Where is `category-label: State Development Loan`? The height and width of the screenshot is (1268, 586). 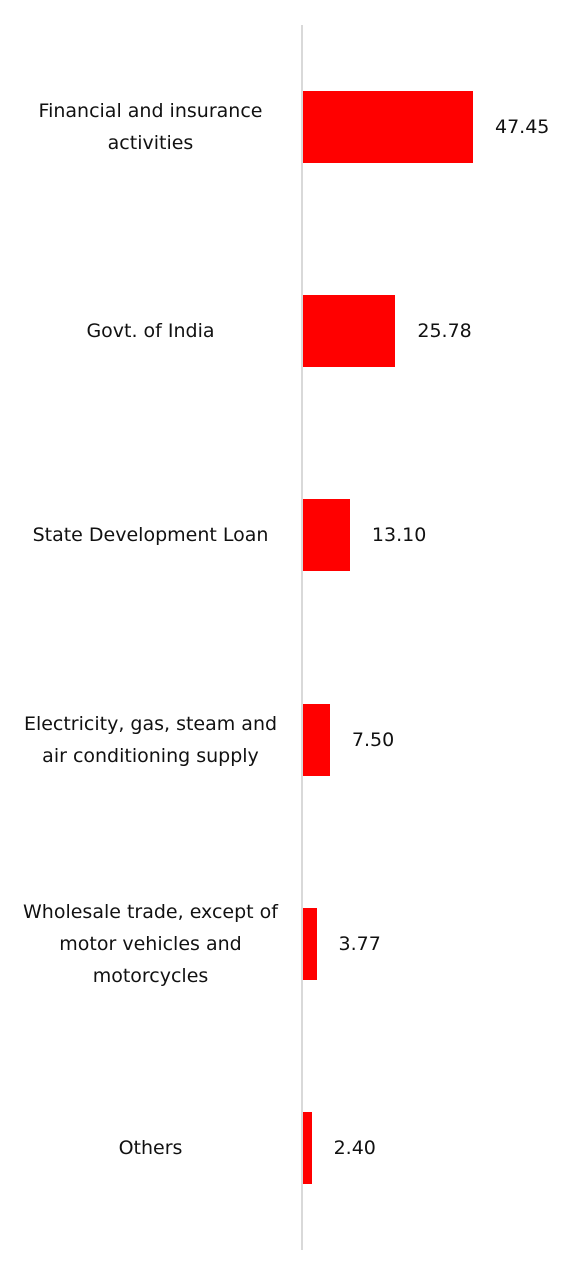
category-label: State Development Loan is located at coordinates (150, 535).